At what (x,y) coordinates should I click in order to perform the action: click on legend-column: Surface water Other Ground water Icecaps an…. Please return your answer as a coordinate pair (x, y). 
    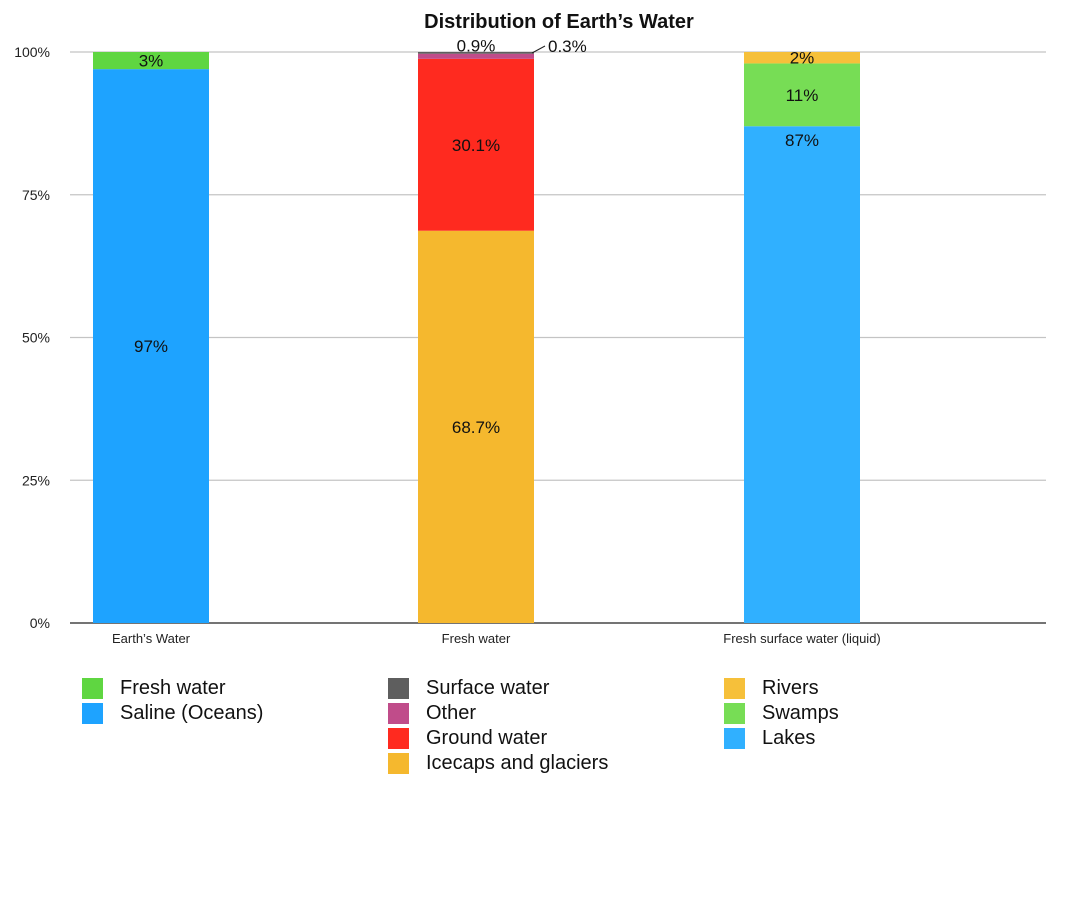
    Looking at the image, I should click on (498, 726).